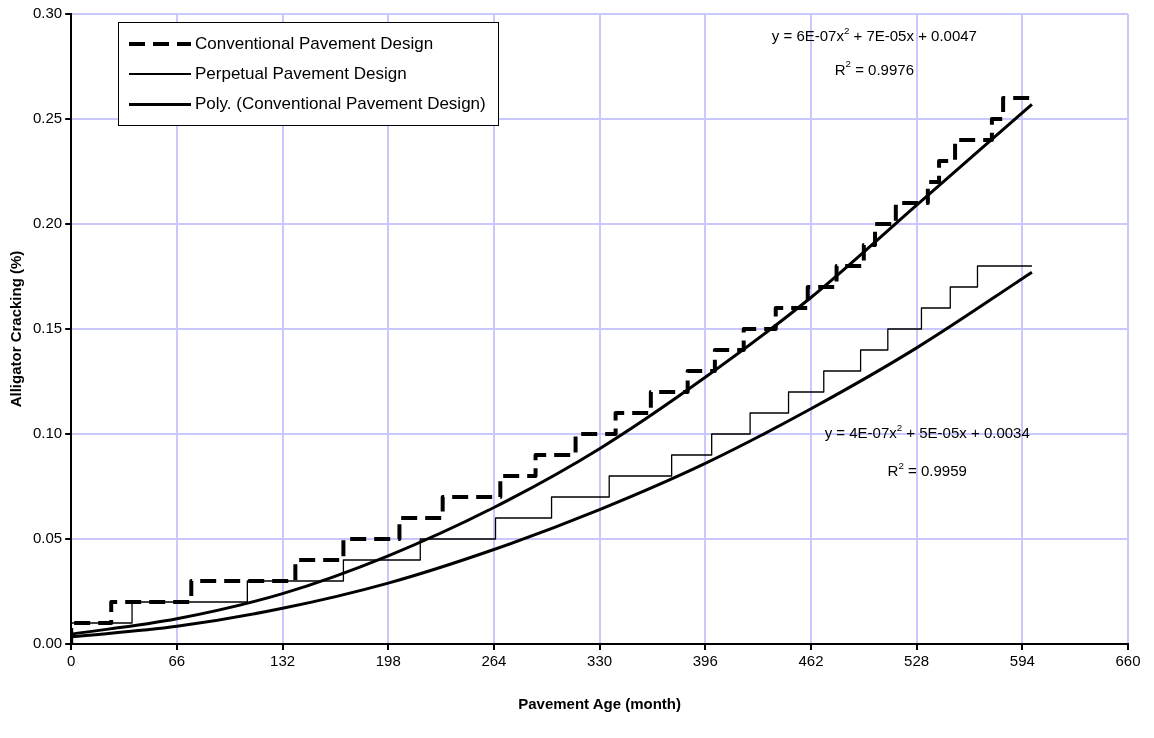 The image size is (1154, 738). I want to click on y-tick-label: 0.25, so click(47, 118).